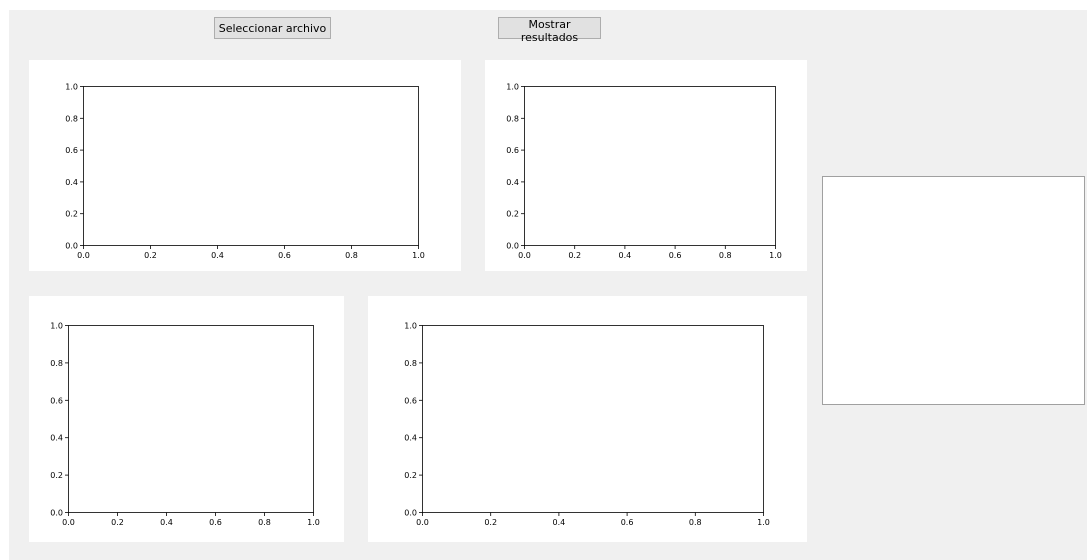 Image resolution: width=1087 pixels, height=560 pixels. I want to click on plot-canvas-1: 0.0 0.2 0.4 0.6 0.8 1.0 0.0 0.2 0.4 0.6 0.8 1.0, so click(245, 165).